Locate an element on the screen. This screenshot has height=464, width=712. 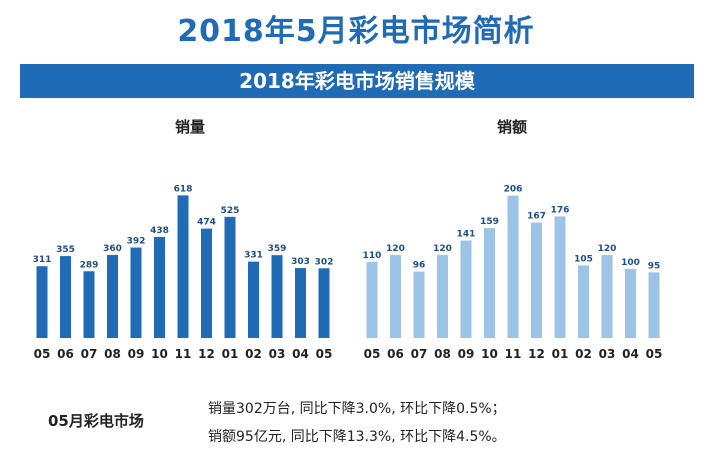
revenue-tick-label: 01 is located at coordinates (560, 354).